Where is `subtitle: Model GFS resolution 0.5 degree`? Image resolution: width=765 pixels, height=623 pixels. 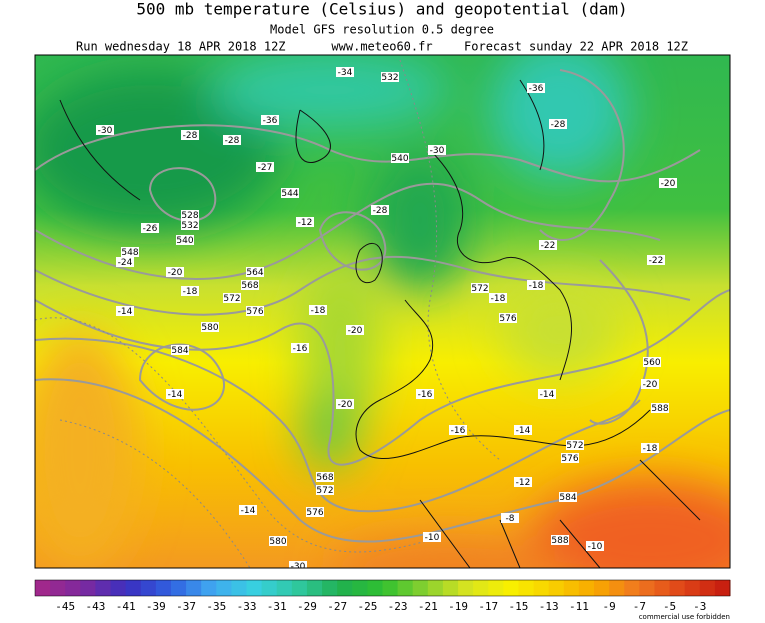 subtitle: Model GFS resolution 0.5 degree is located at coordinates (382, 30).